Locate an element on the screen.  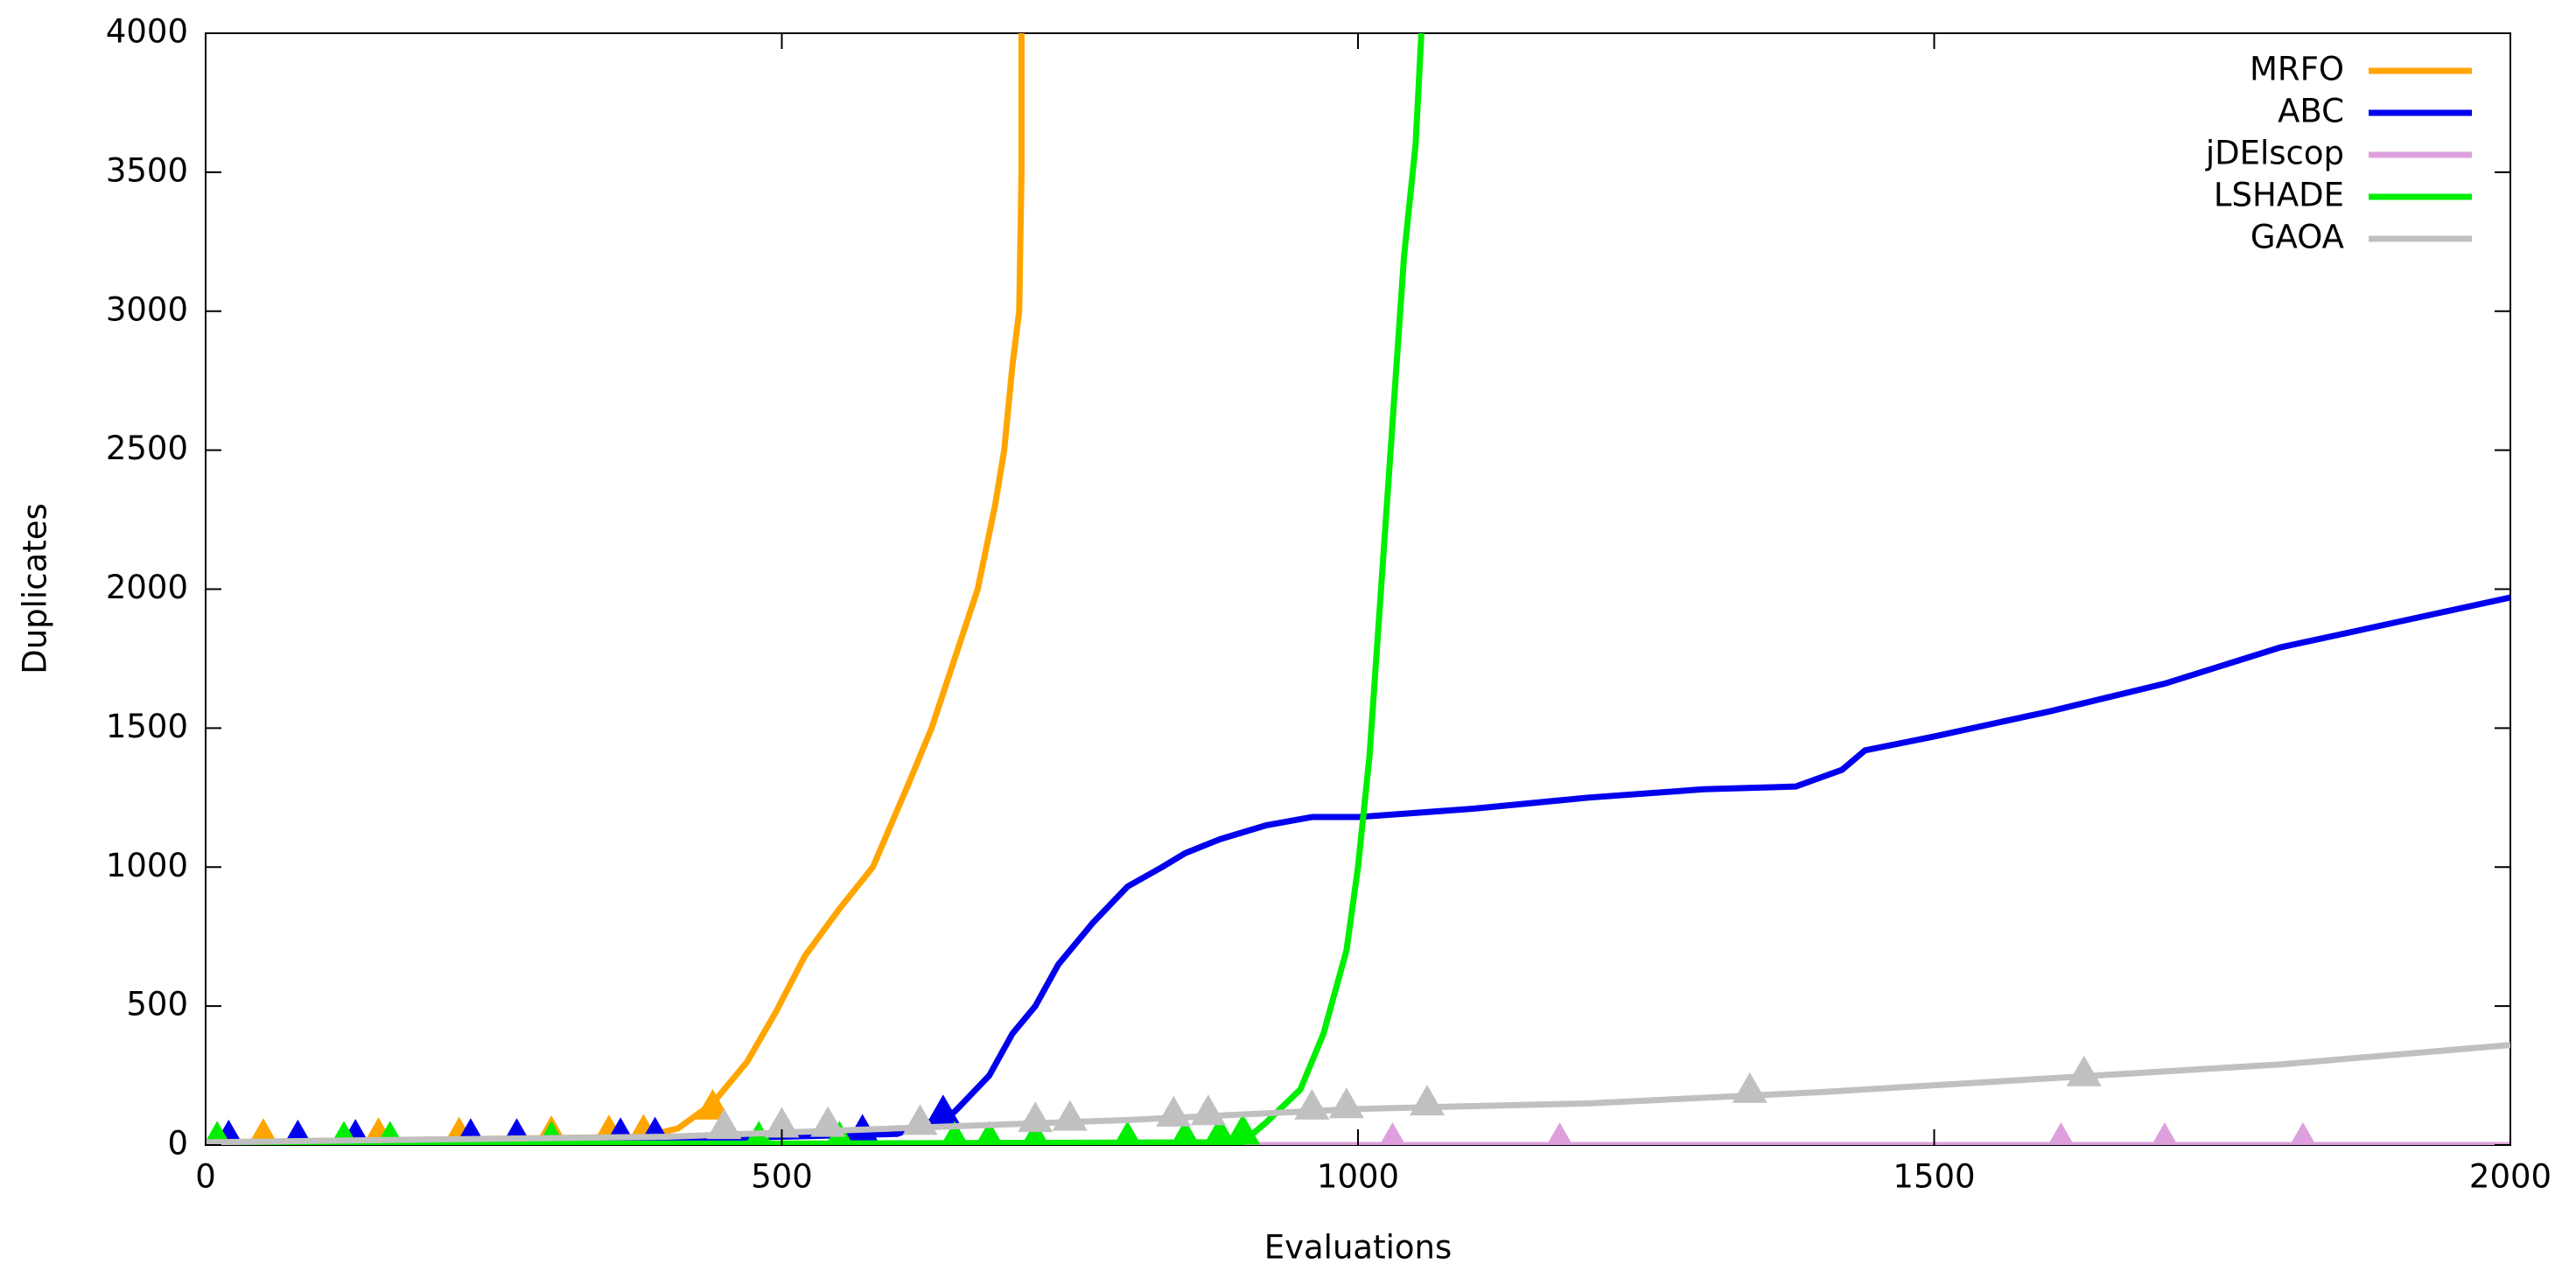
legend-label: jDElscop is located at coordinates (2274, 153).